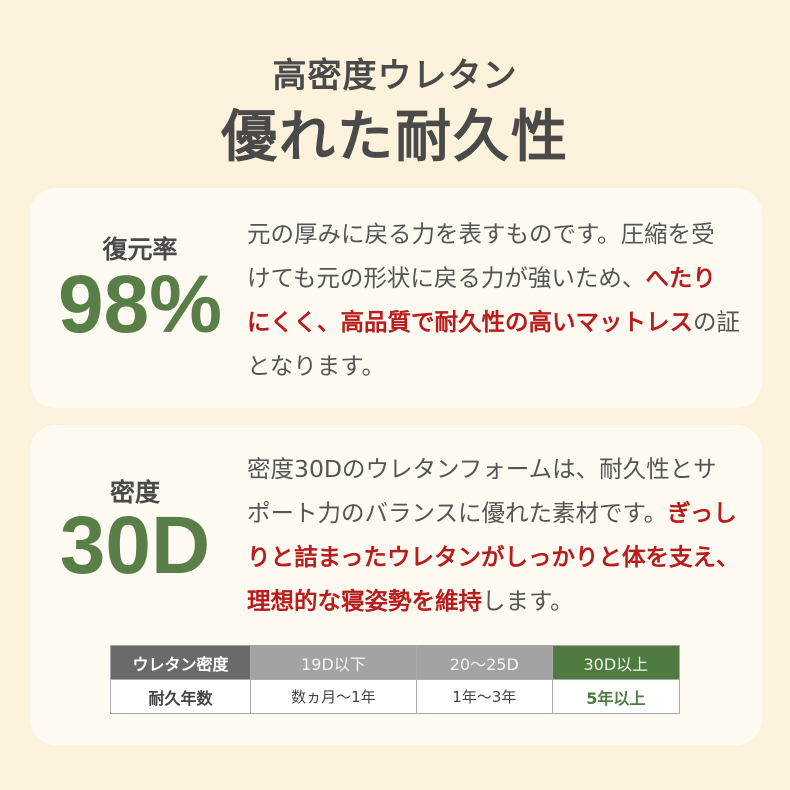 The width and height of the screenshot is (790, 790). I want to click on table-header-cell: ウレタン密度, so click(180, 662).